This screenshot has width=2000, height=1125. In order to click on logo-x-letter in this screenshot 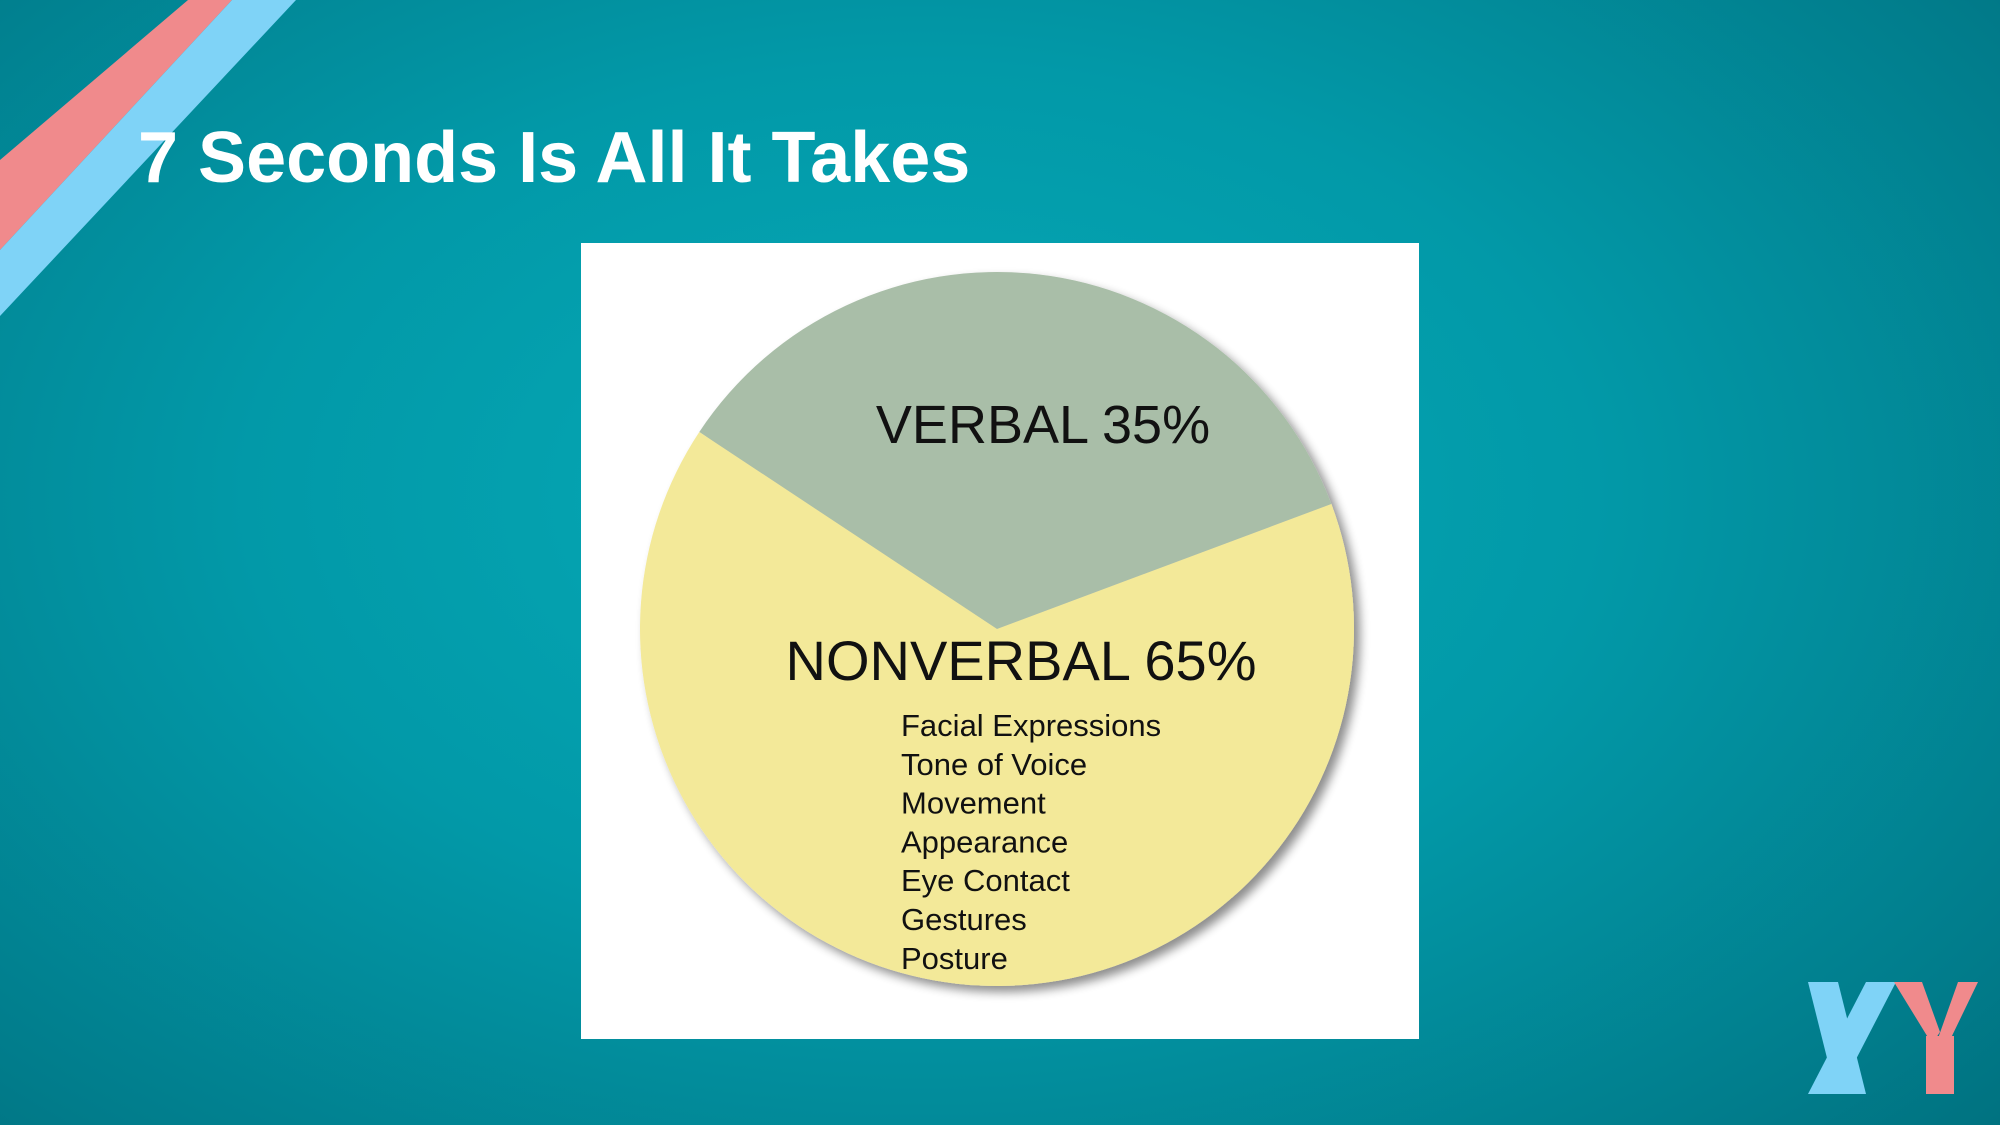, I will do `click(1852, 1038)`.